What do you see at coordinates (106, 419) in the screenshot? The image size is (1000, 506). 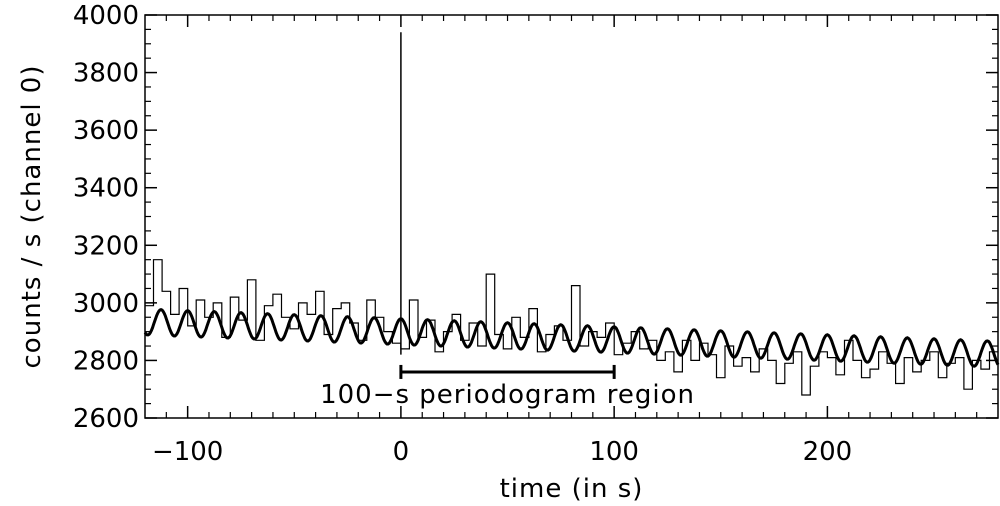 I see `y-tick-label: 2600` at bounding box center [106, 419].